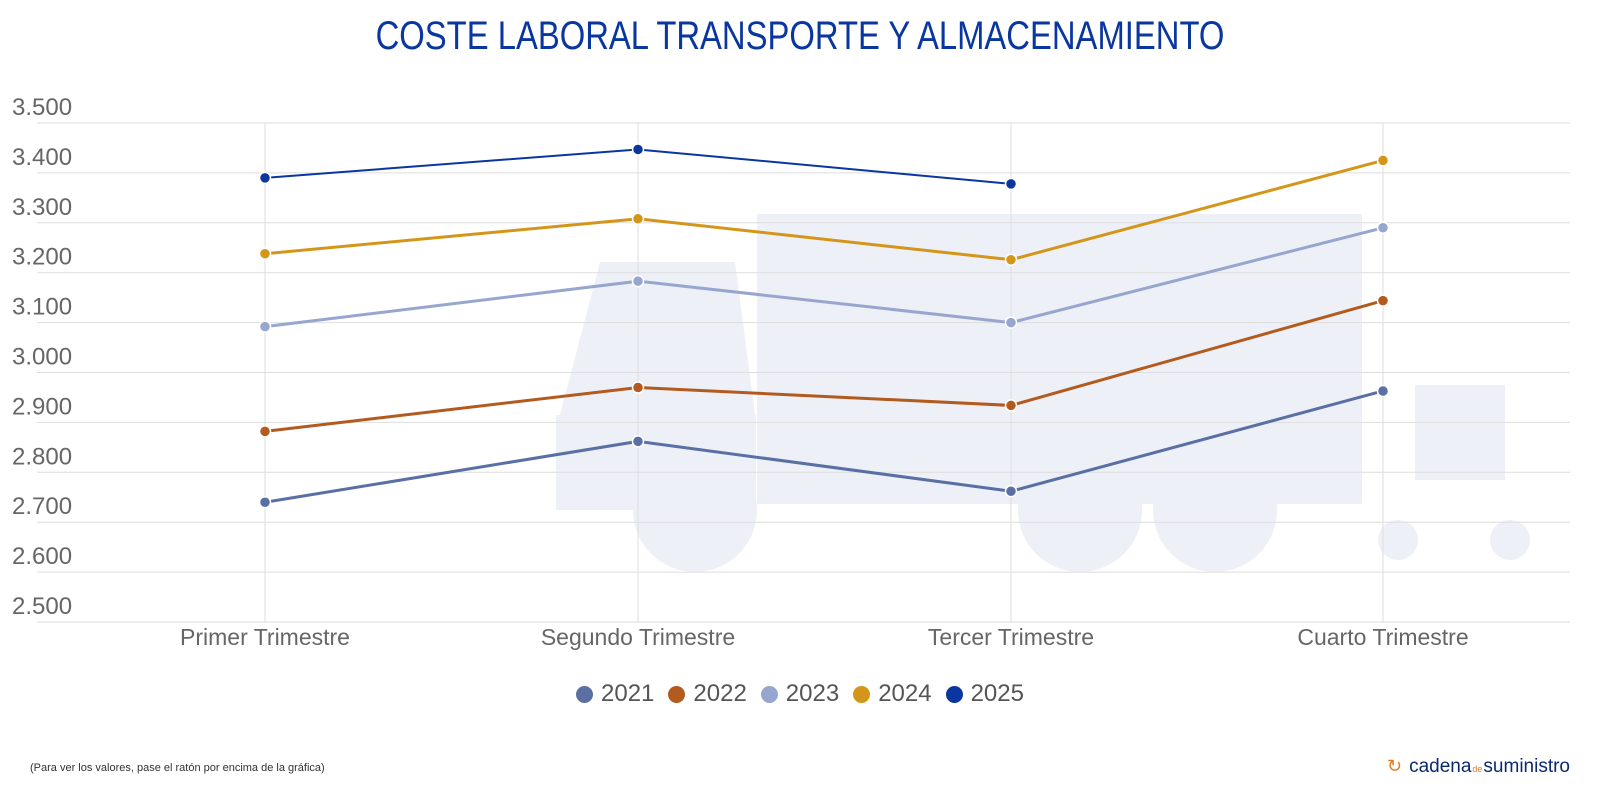 Image resolution: width=1600 pixels, height=800 pixels. I want to click on legend-label: 2022, so click(720, 693).